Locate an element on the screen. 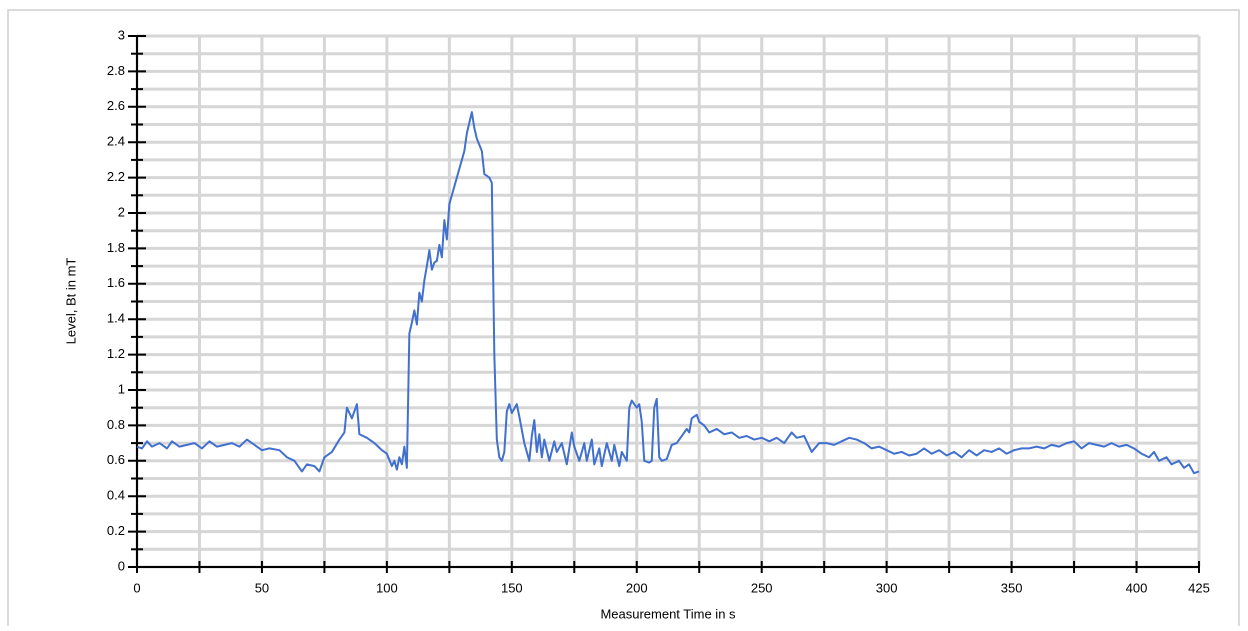 Image resolution: width=1248 pixels, height=631 pixels. y-tick-label: 1.6 is located at coordinates (116, 282).